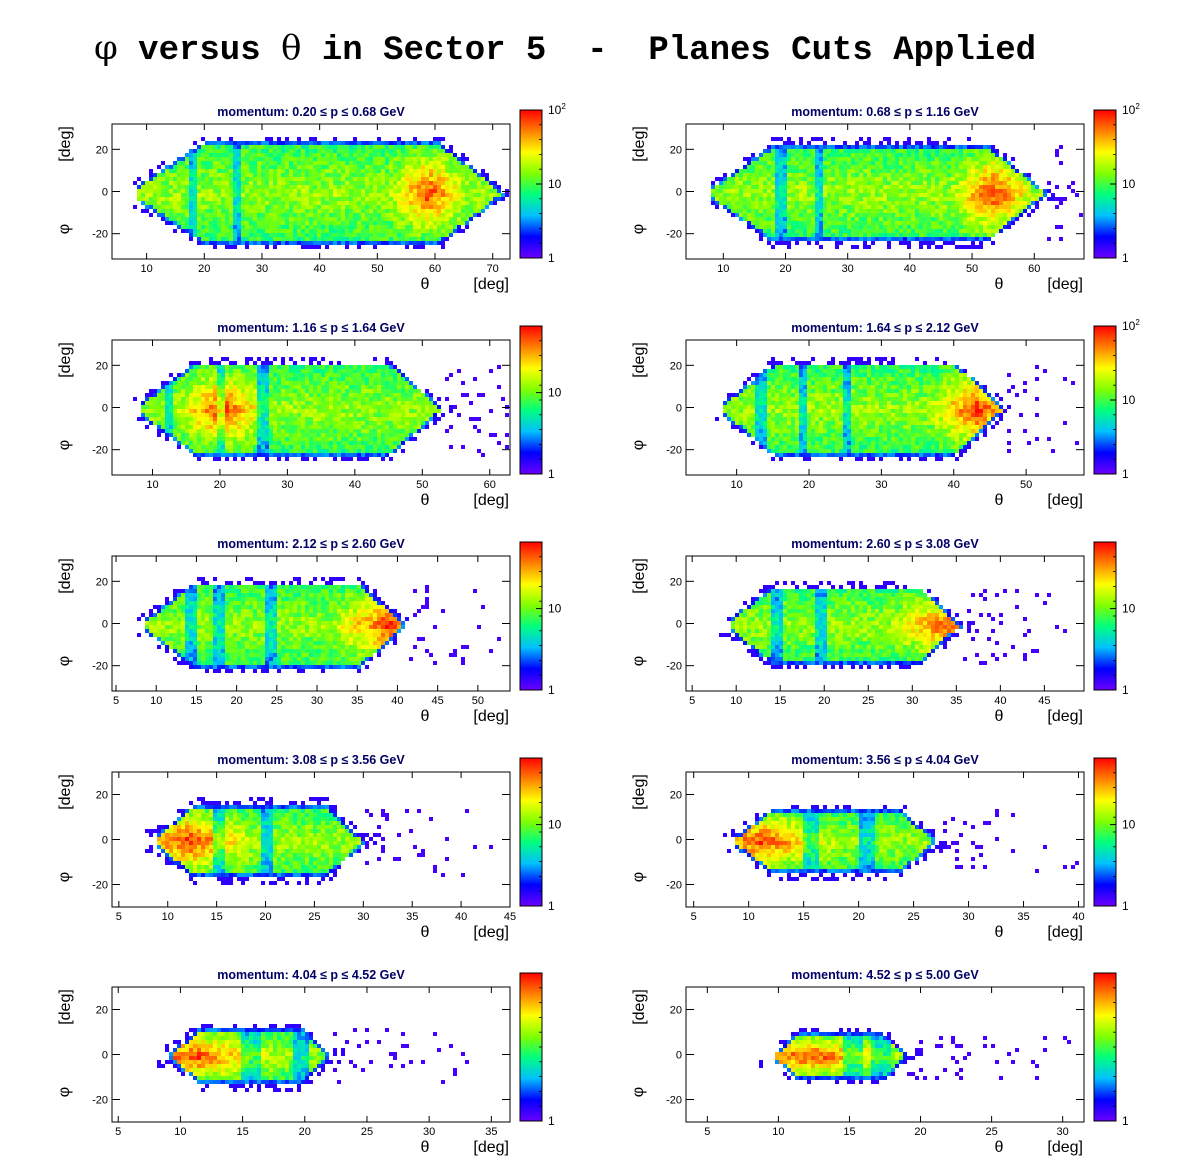 This screenshot has width=1196, height=1172. I want to click on panel-title: momentum: 1.64 ≤ p ≤ 2.12 GeV, so click(885, 328).